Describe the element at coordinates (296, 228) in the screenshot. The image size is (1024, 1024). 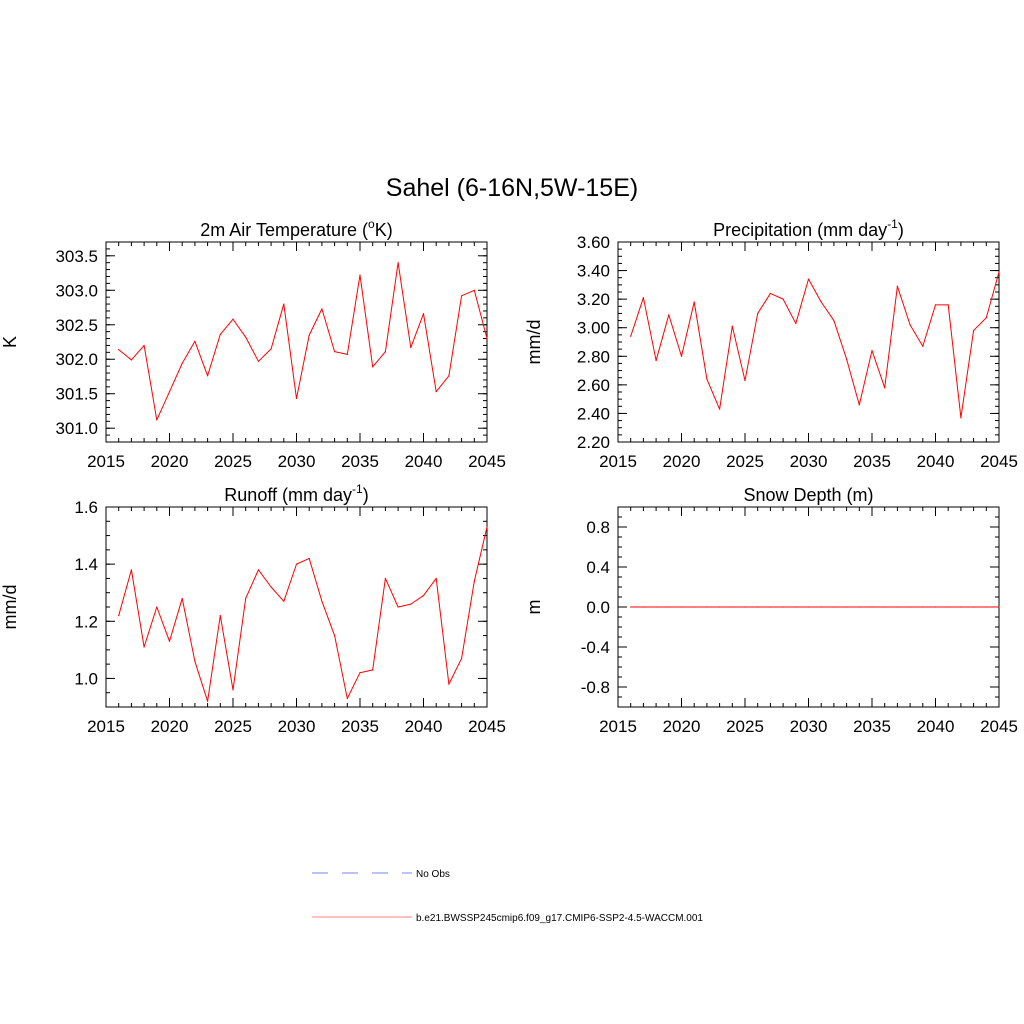
I see `panel-title-temperature: 2m Air Temperature (oK)` at that location.